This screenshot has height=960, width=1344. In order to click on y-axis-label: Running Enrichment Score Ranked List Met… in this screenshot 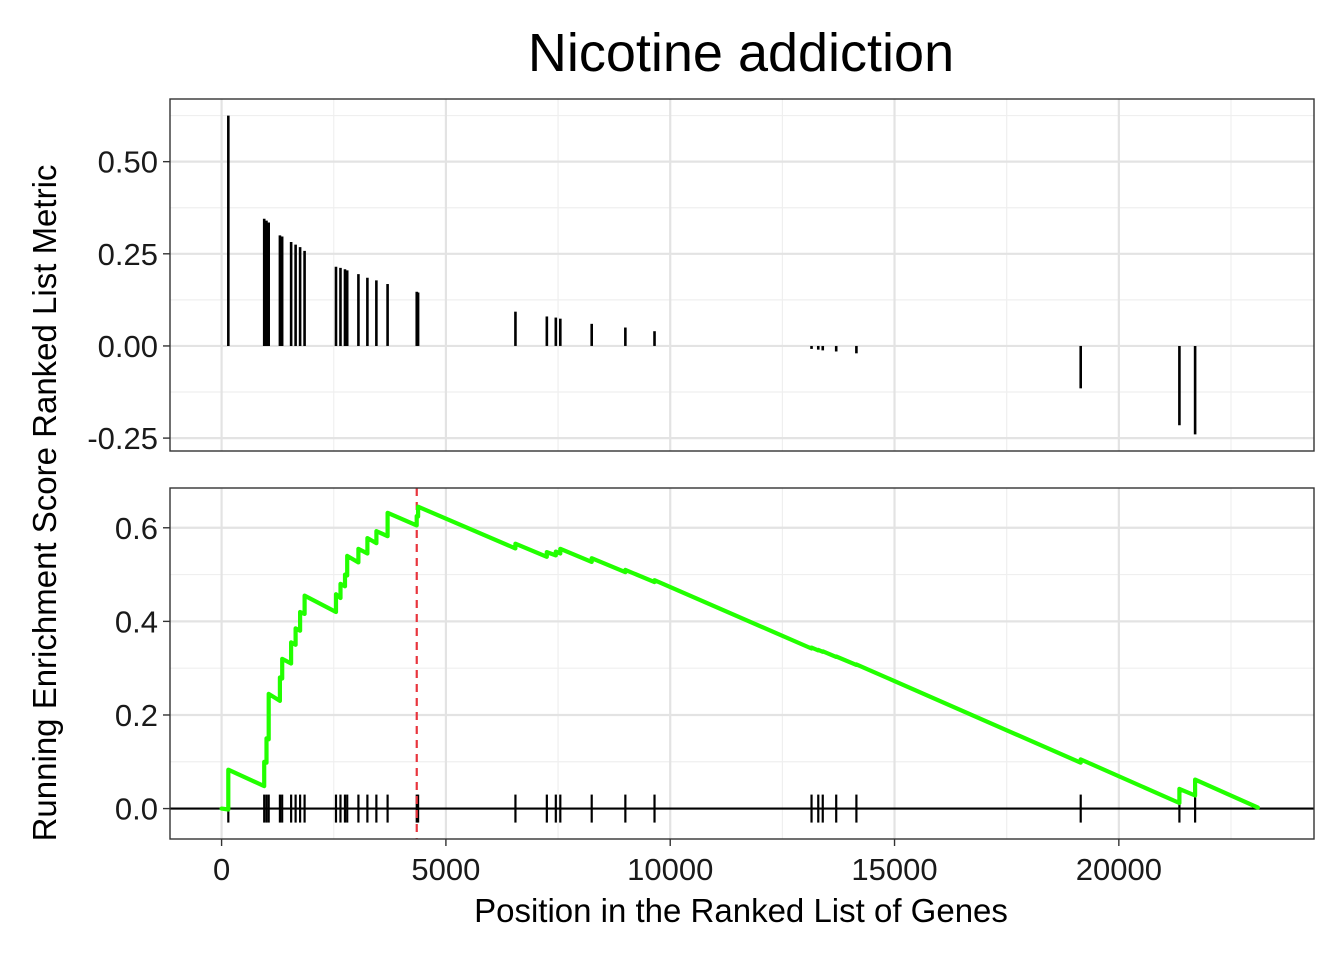, I will do `click(44, 503)`.